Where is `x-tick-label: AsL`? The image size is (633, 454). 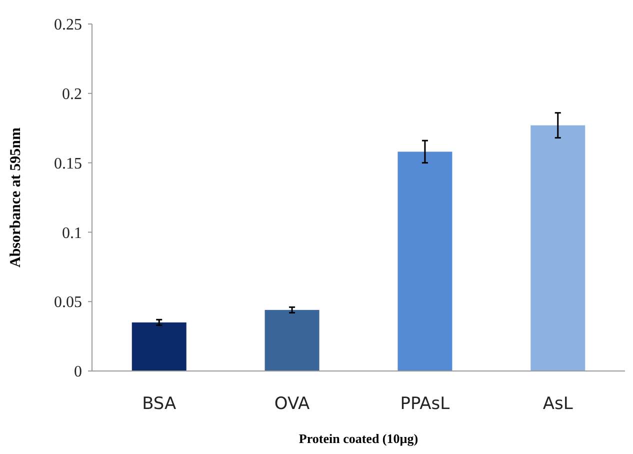 x-tick-label: AsL is located at coordinates (558, 404).